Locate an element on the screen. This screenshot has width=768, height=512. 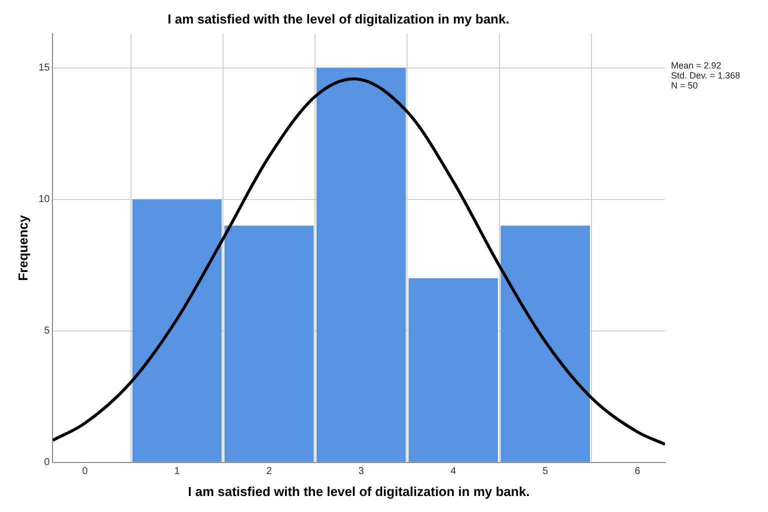
x-tick-label: 6 is located at coordinates (637, 472).